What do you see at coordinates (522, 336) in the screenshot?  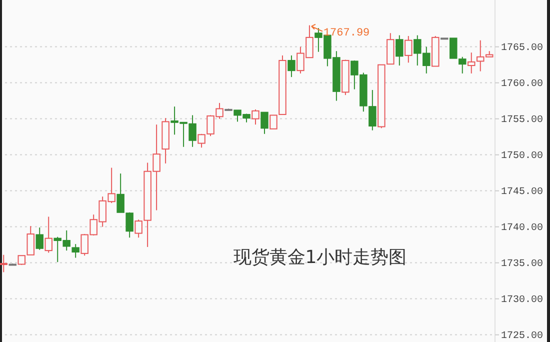 I see `y-tick-label: 1725.00` at bounding box center [522, 336].